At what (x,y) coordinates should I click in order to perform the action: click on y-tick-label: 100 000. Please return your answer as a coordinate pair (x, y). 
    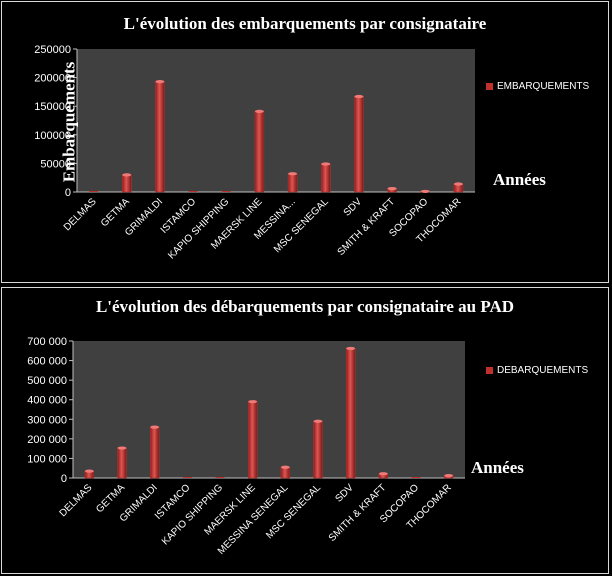
    Looking at the image, I should click on (47, 459).